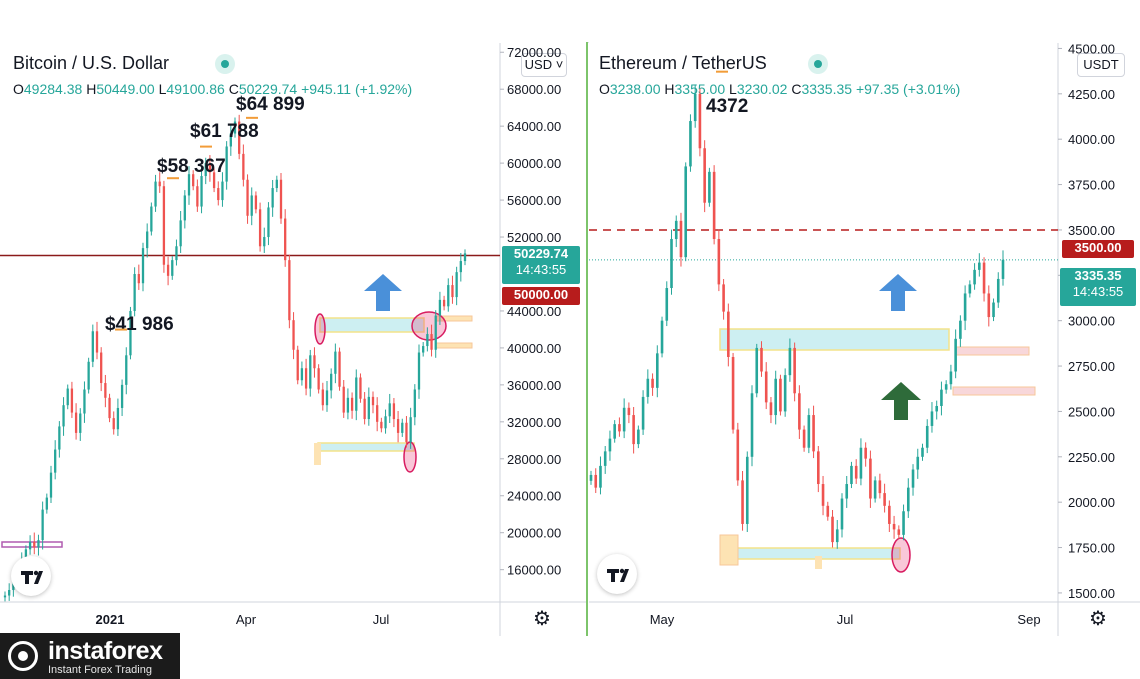  What do you see at coordinates (372, 325) in the screenshot?
I see `btc-support-zone` at bounding box center [372, 325].